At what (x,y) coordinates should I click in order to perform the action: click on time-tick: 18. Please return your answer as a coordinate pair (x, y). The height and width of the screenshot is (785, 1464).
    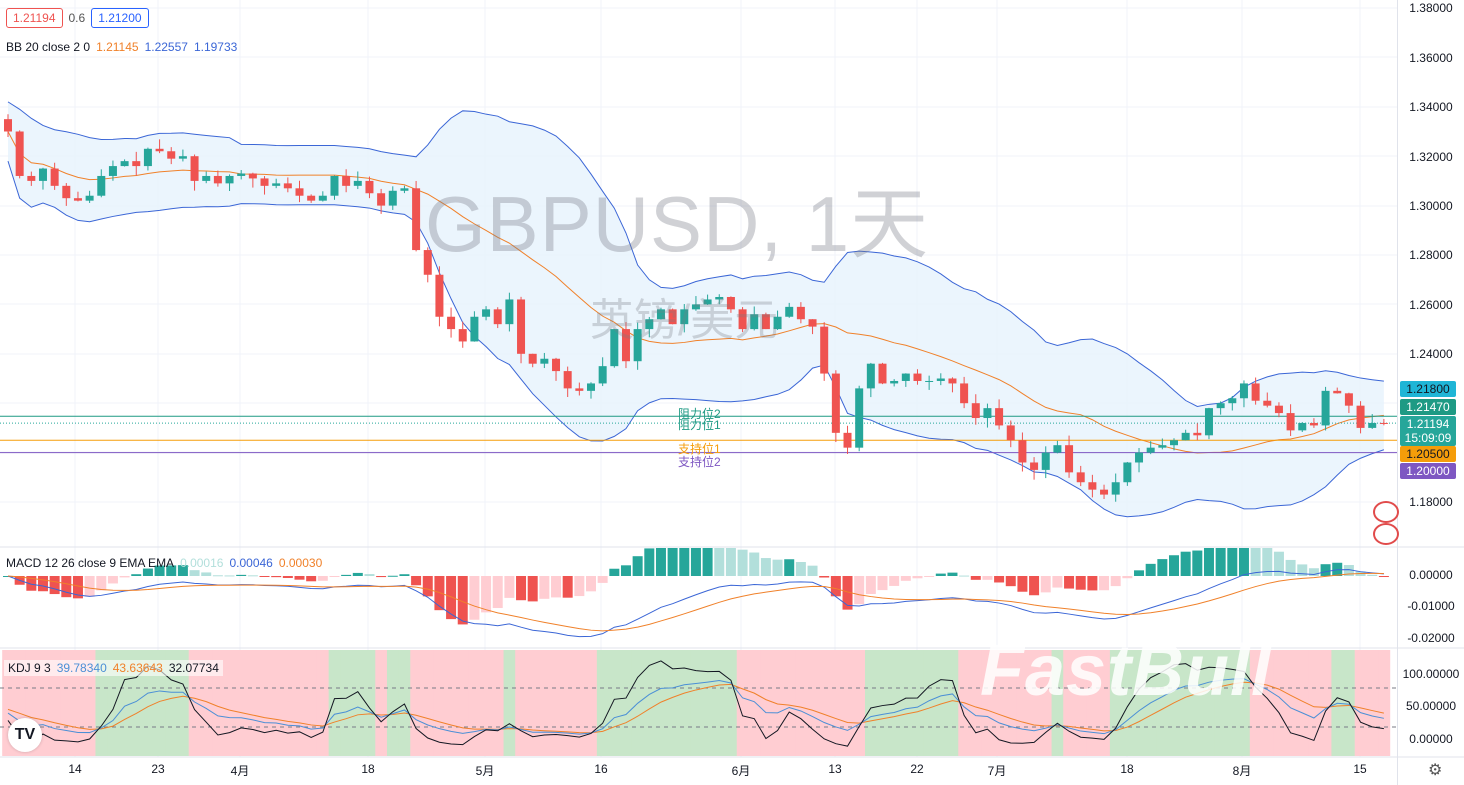
    Looking at the image, I should click on (368, 769).